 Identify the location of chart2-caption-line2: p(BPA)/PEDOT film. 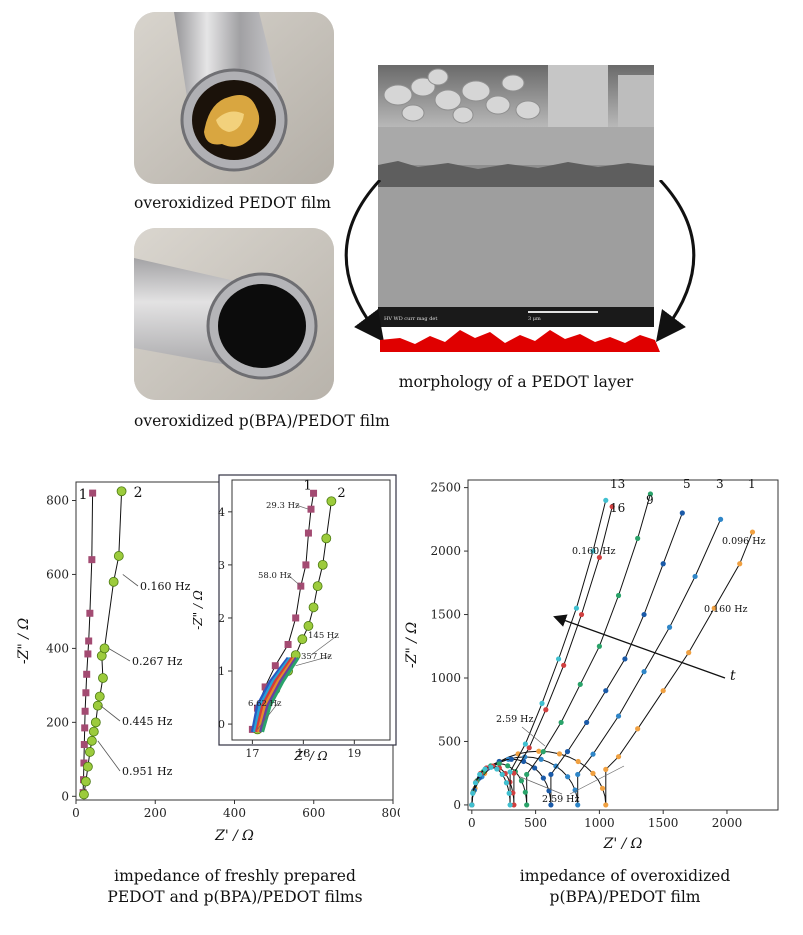
(625, 897).